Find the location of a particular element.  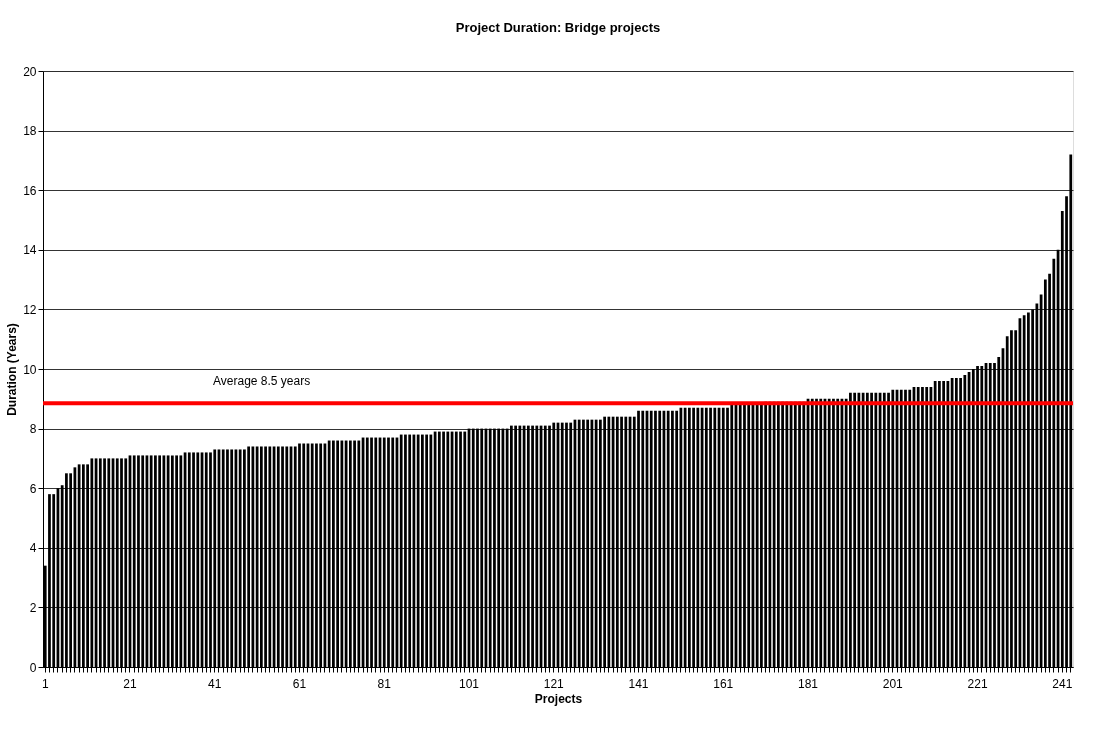

y-tick-label: 2 is located at coordinates (33, 607).